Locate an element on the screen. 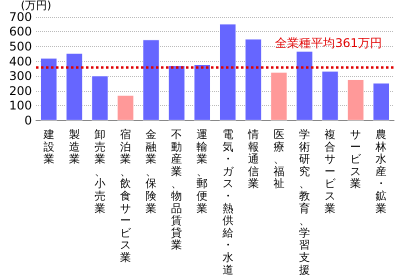  category-label: 不動産業、物品賃貸業 is located at coordinates (176, 190).